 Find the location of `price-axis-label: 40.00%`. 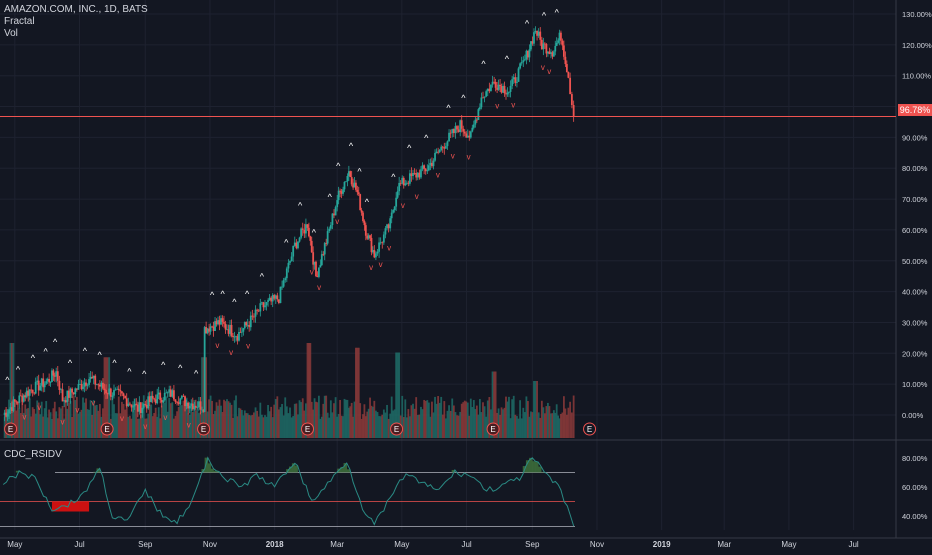

price-axis-label: 40.00% is located at coordinates (915, 292).